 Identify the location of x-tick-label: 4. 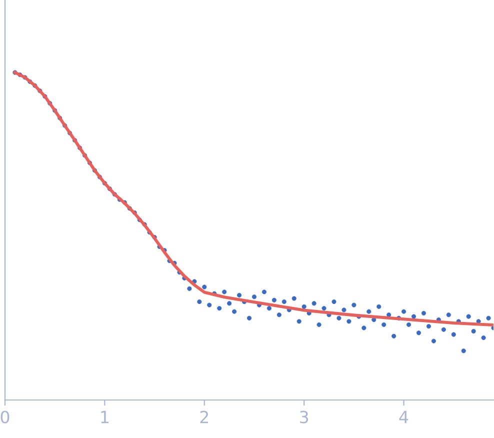
(403, 417).